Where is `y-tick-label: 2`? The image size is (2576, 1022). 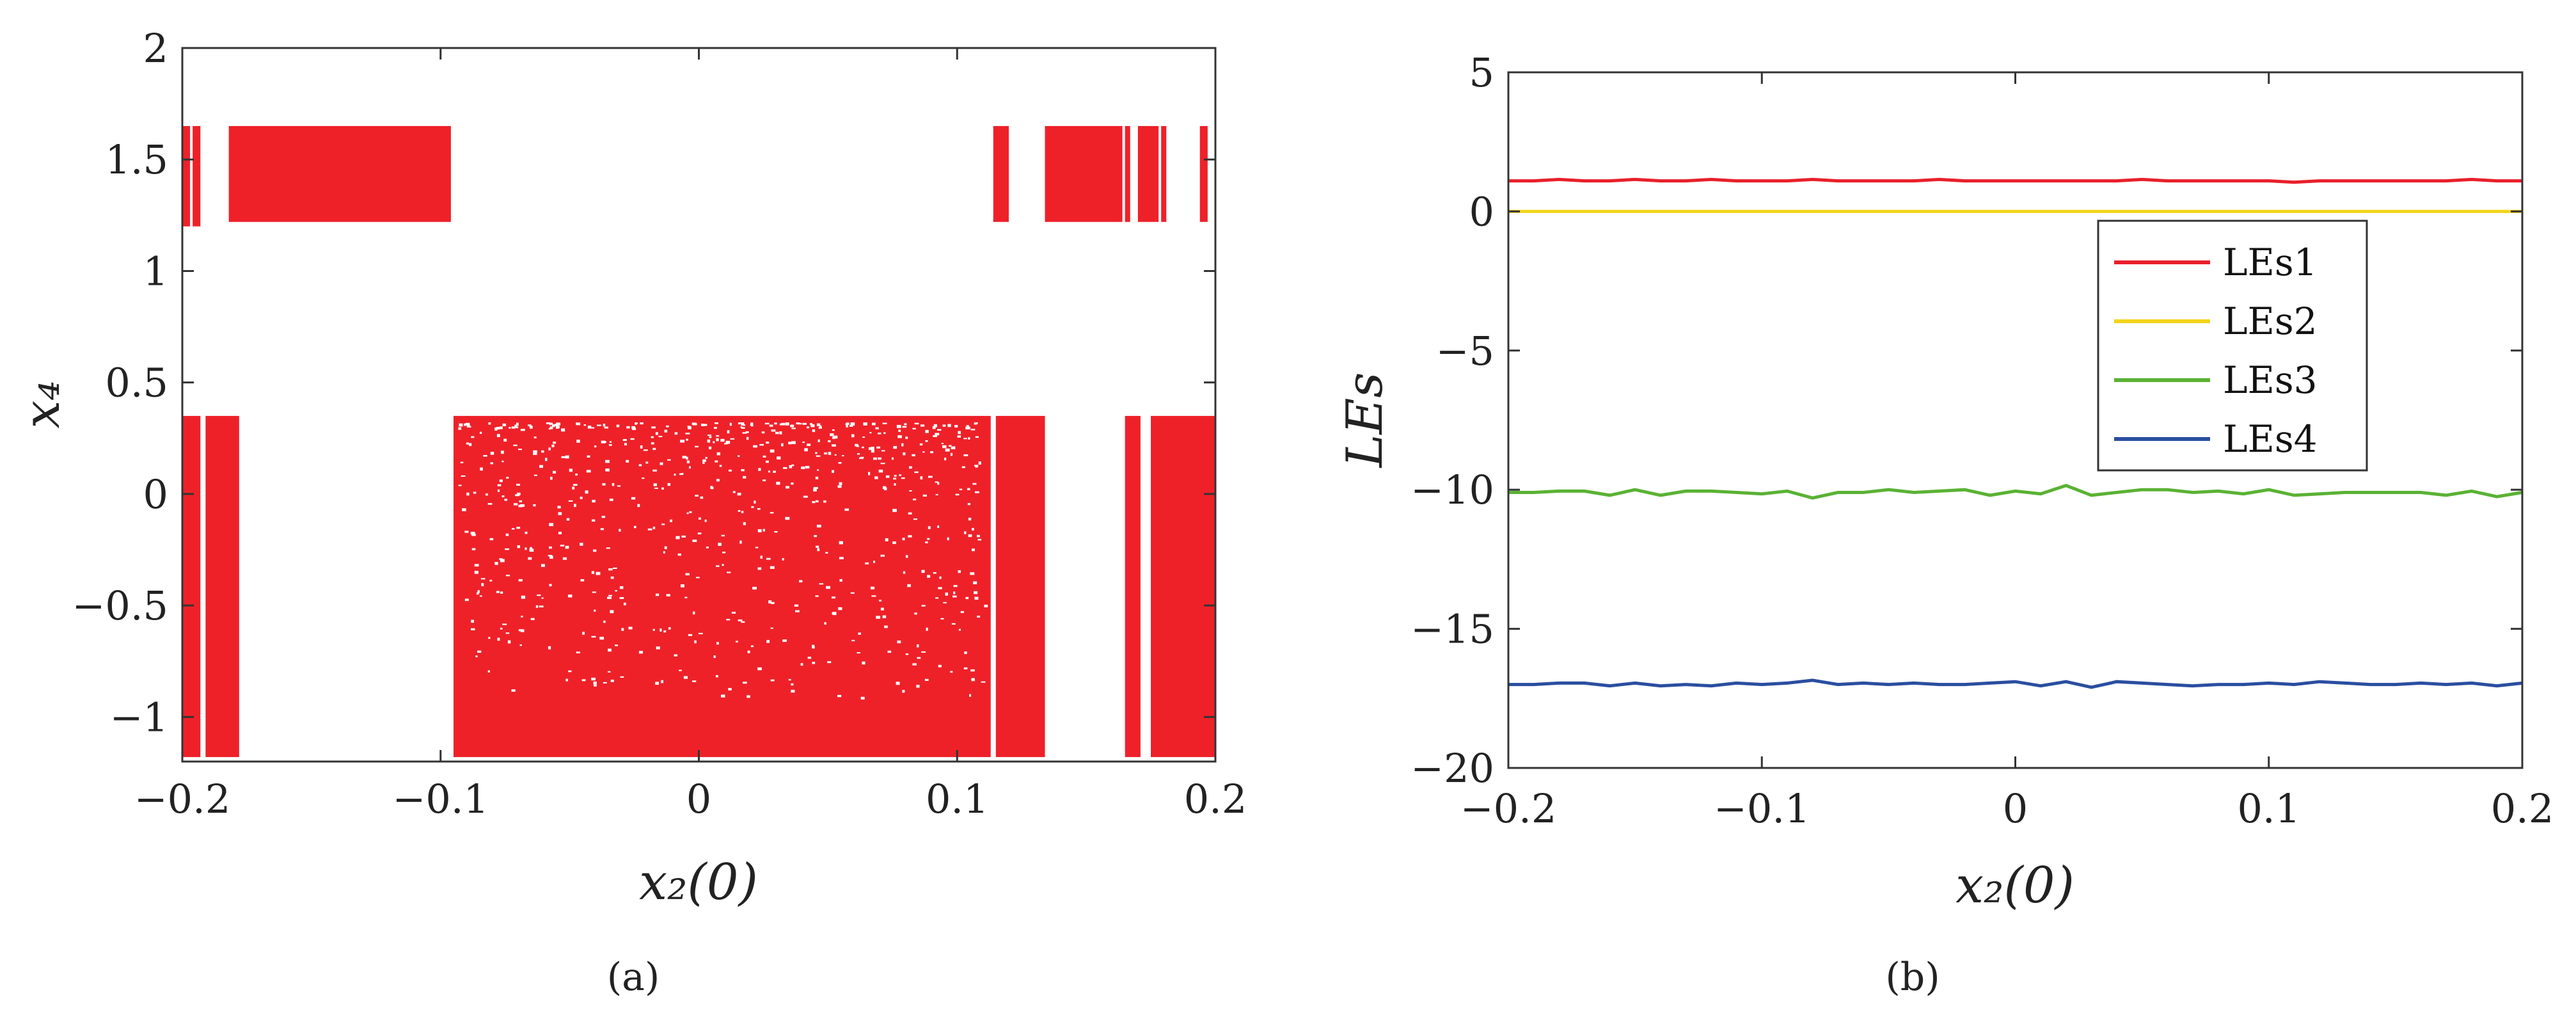
y-tick-label: 2 is located at coordinates (155, 48).